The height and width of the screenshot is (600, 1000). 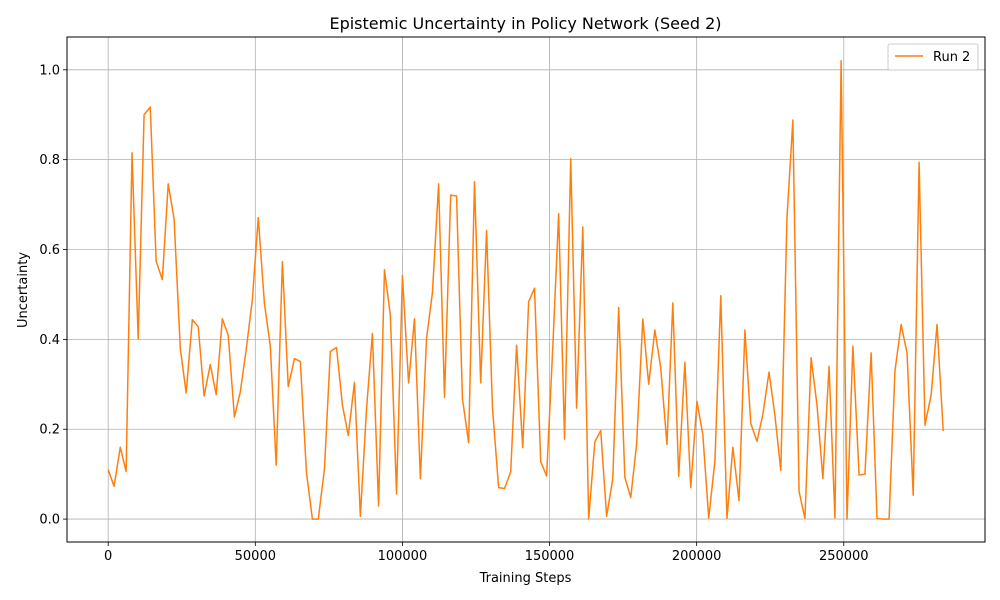 I want to click on x-tick-label: 100000, so click(x=403, y=556).